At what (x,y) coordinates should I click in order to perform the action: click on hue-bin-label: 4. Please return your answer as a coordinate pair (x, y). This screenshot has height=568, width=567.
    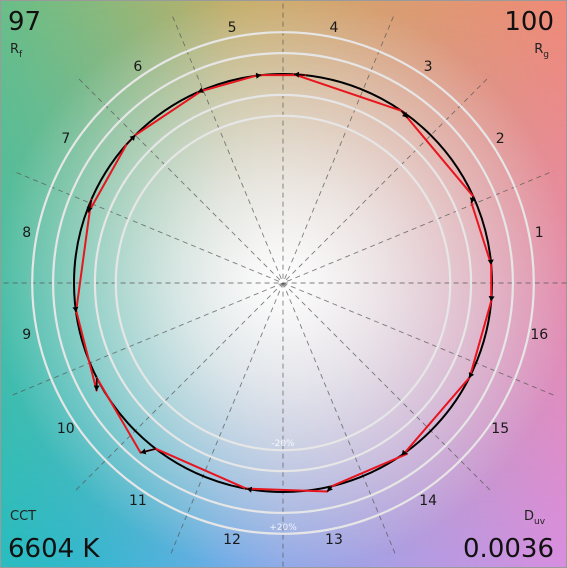
    Looking at the image, I should click on (334, 28).